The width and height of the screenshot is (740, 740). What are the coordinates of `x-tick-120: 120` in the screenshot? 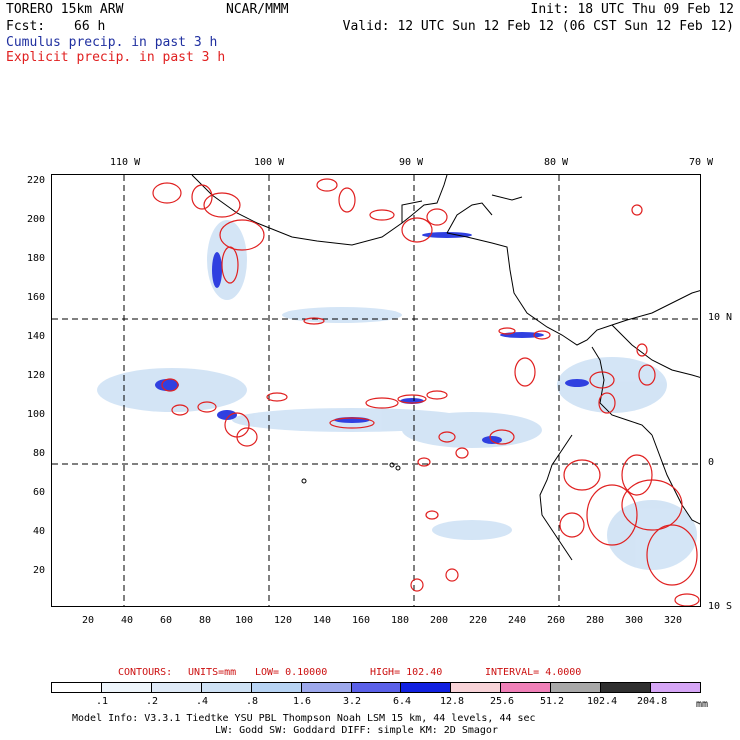 It's located at (283, 620).